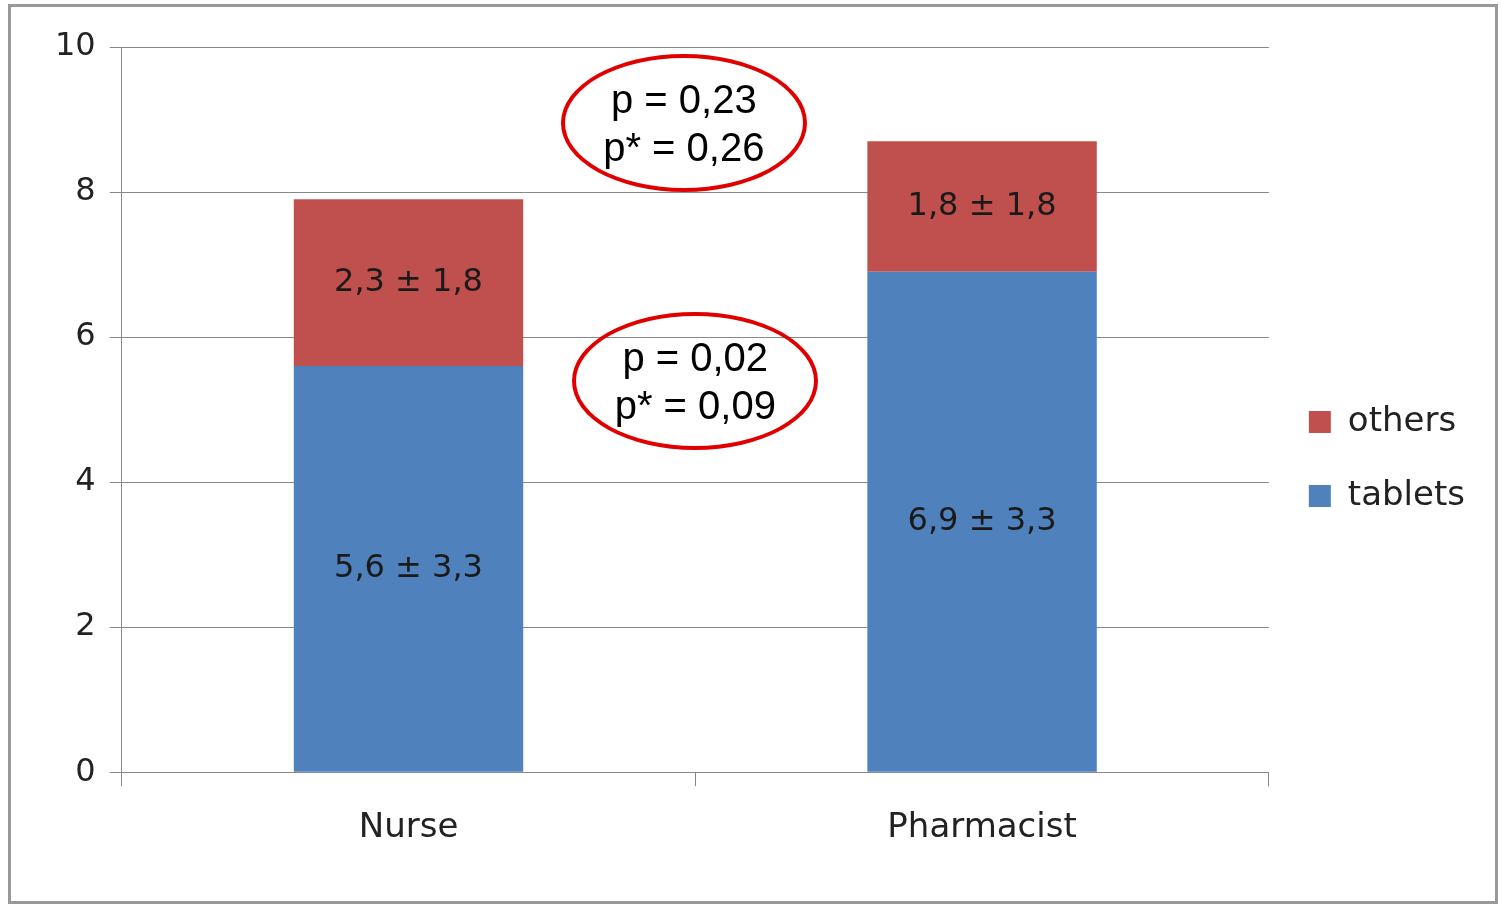 The image size is (1502, 907). Describe the element at coordinates (85, 479) in the screenshot. I see `y-tick-label: 4` at that location.